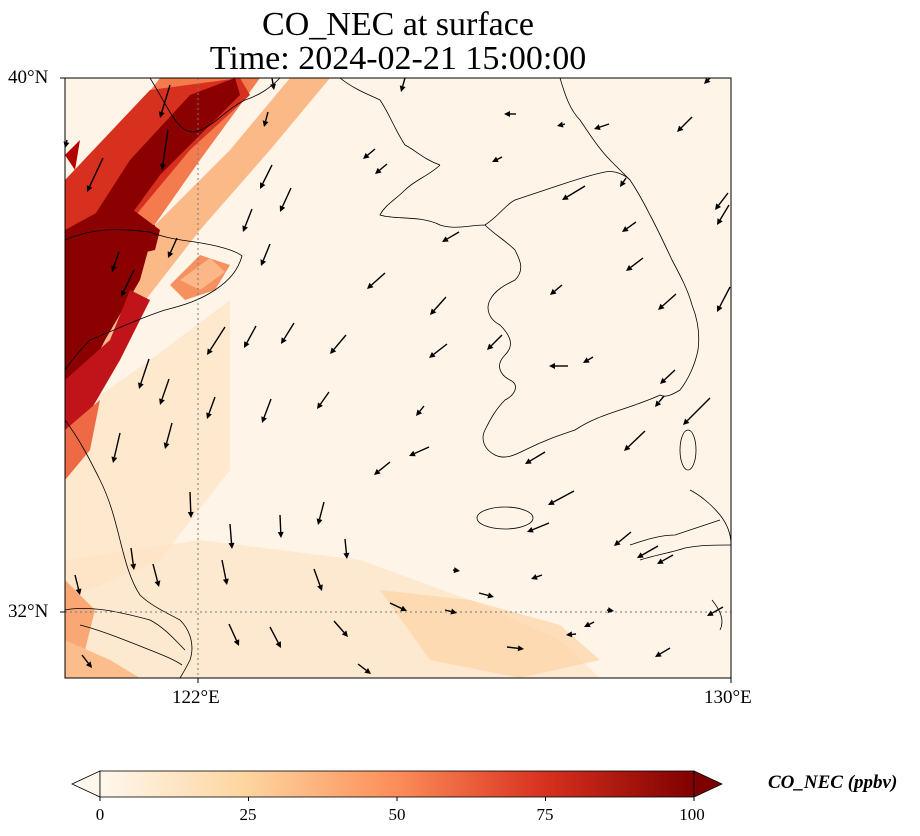 This screenshot has height=836, width=920. Describe the element at coordinates (692, 814) in the screenshot. I see `colorbar-tick-100: 100` at that location.